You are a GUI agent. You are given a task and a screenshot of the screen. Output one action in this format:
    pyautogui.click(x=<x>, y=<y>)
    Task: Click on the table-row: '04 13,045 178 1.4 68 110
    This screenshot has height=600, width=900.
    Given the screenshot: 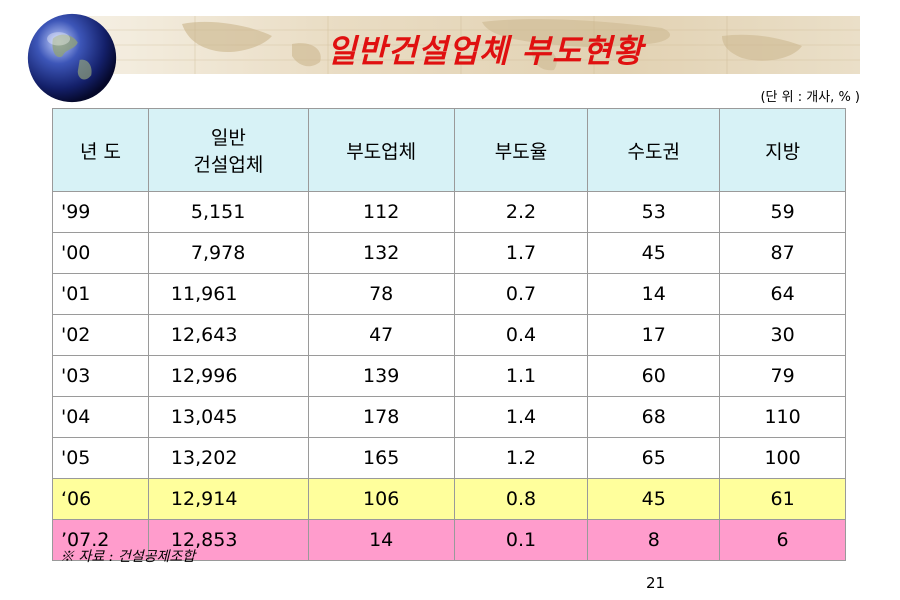 What is the action you would take?
    pyautogui.click(x=449, y=417)
    